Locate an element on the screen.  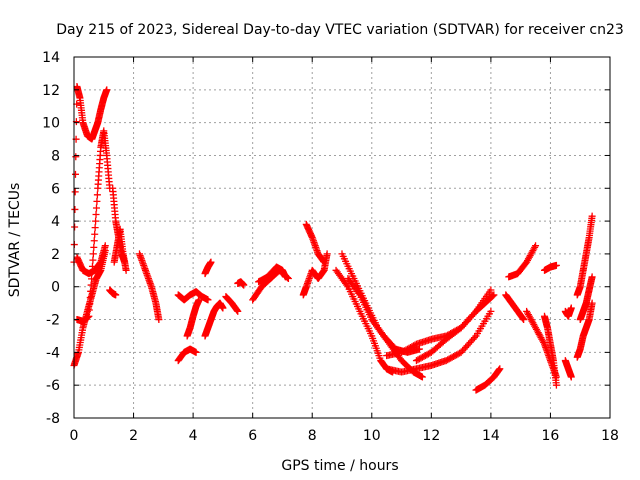
series-arc-o is located at coordinates (241, 283).